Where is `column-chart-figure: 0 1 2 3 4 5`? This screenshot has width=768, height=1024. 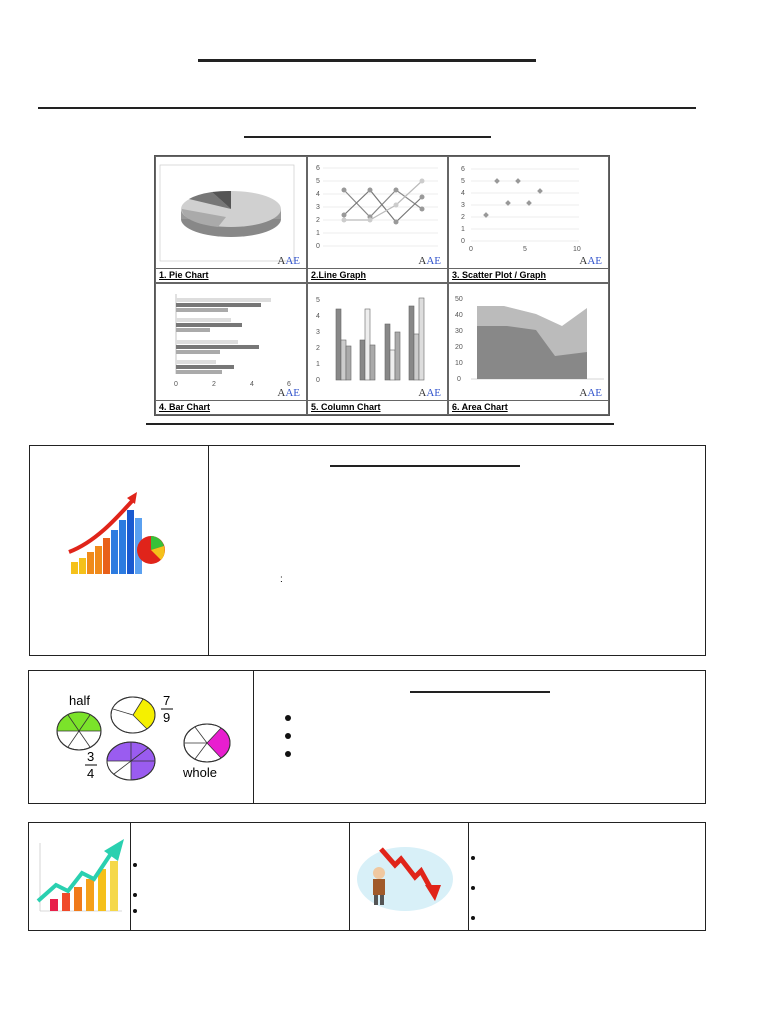 column-chart-figure: 0 1 2 3 4 5 is located at coordinates (370, 340).